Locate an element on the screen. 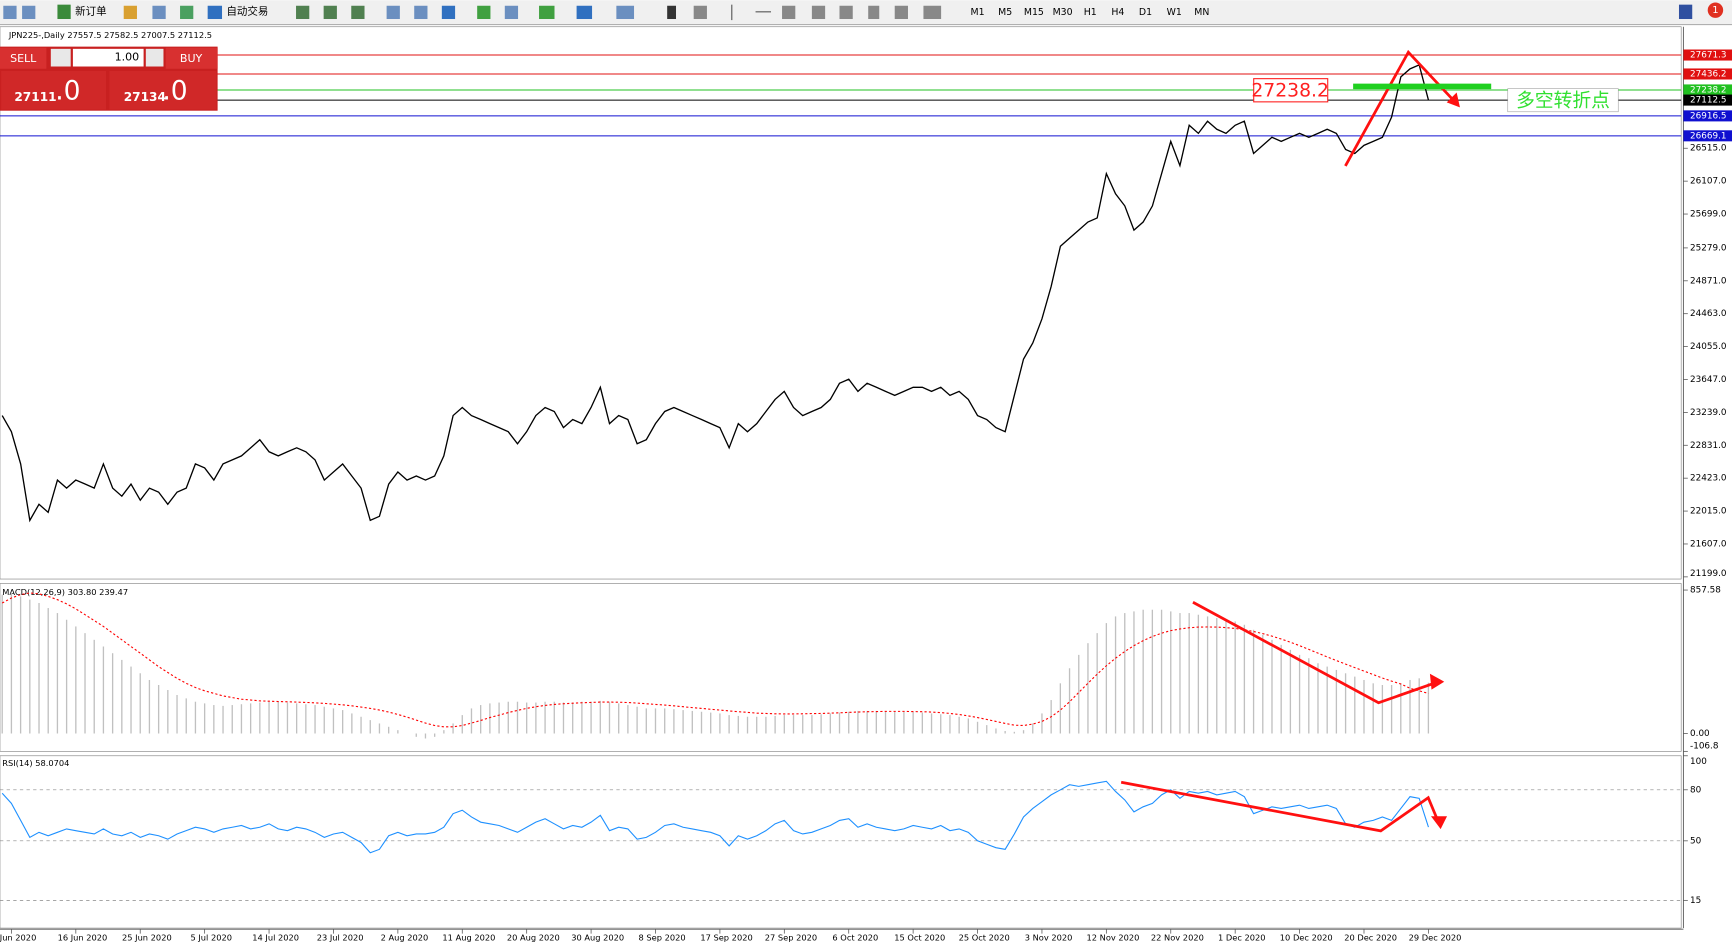  x-tick-label: 8 Sep 2020 is located at coordinates (662, 938).